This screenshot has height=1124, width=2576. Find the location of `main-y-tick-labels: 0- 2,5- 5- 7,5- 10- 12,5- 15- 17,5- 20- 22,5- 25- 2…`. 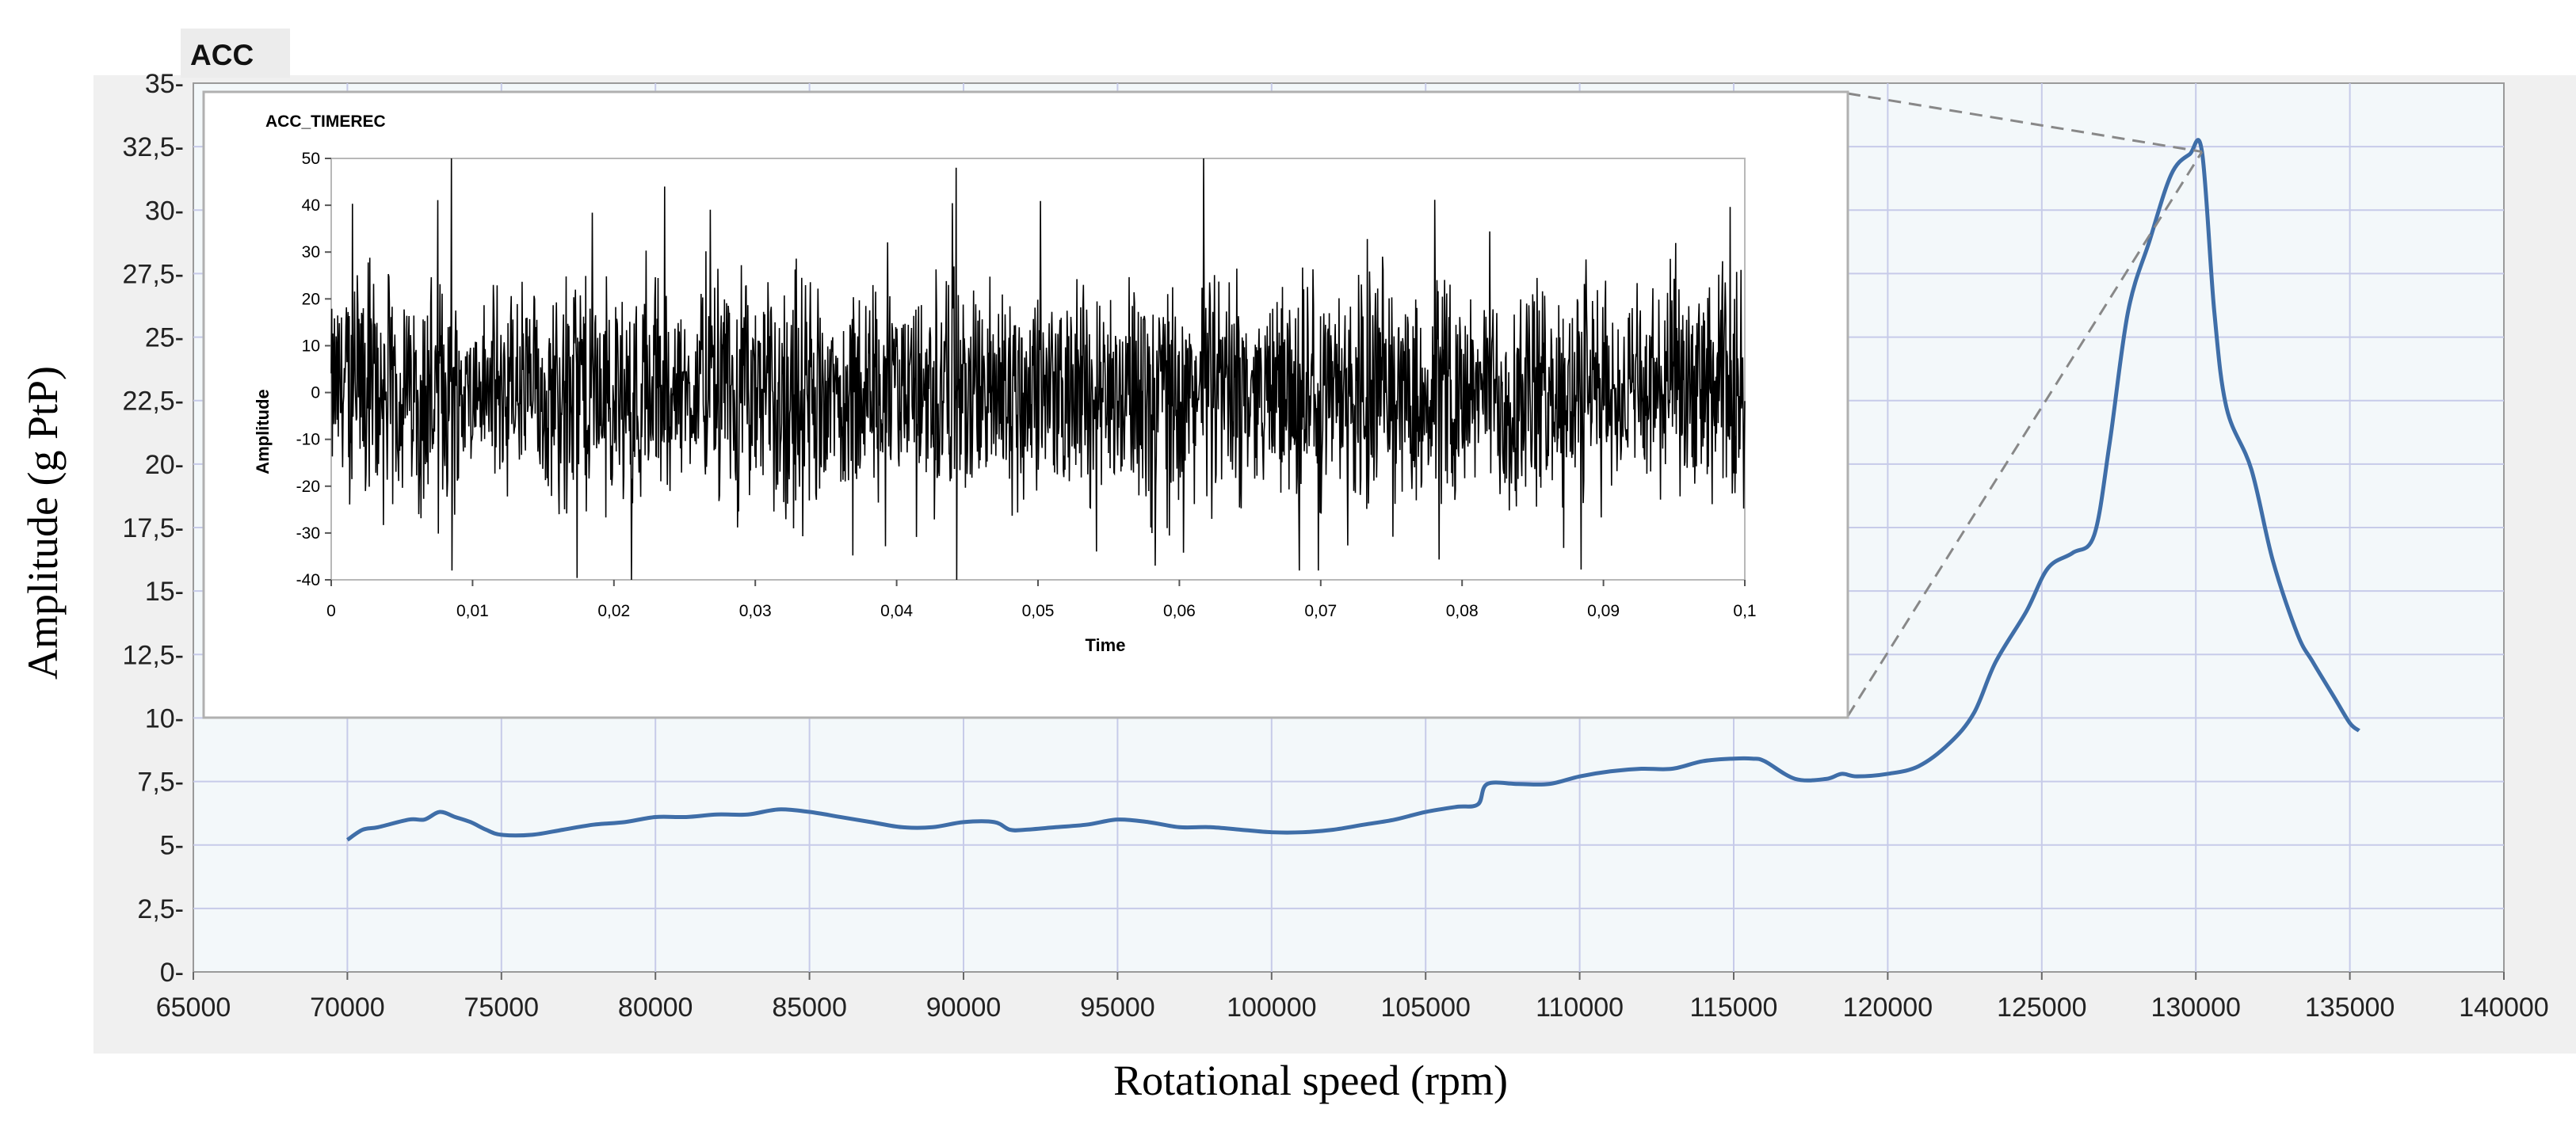

main-y-tick-labels: 0- 2,5- 5- 7,5- 10- 12,5- 15- 17,5- 20- 22,5- 25- 2… is located at coordinates (154, 528).